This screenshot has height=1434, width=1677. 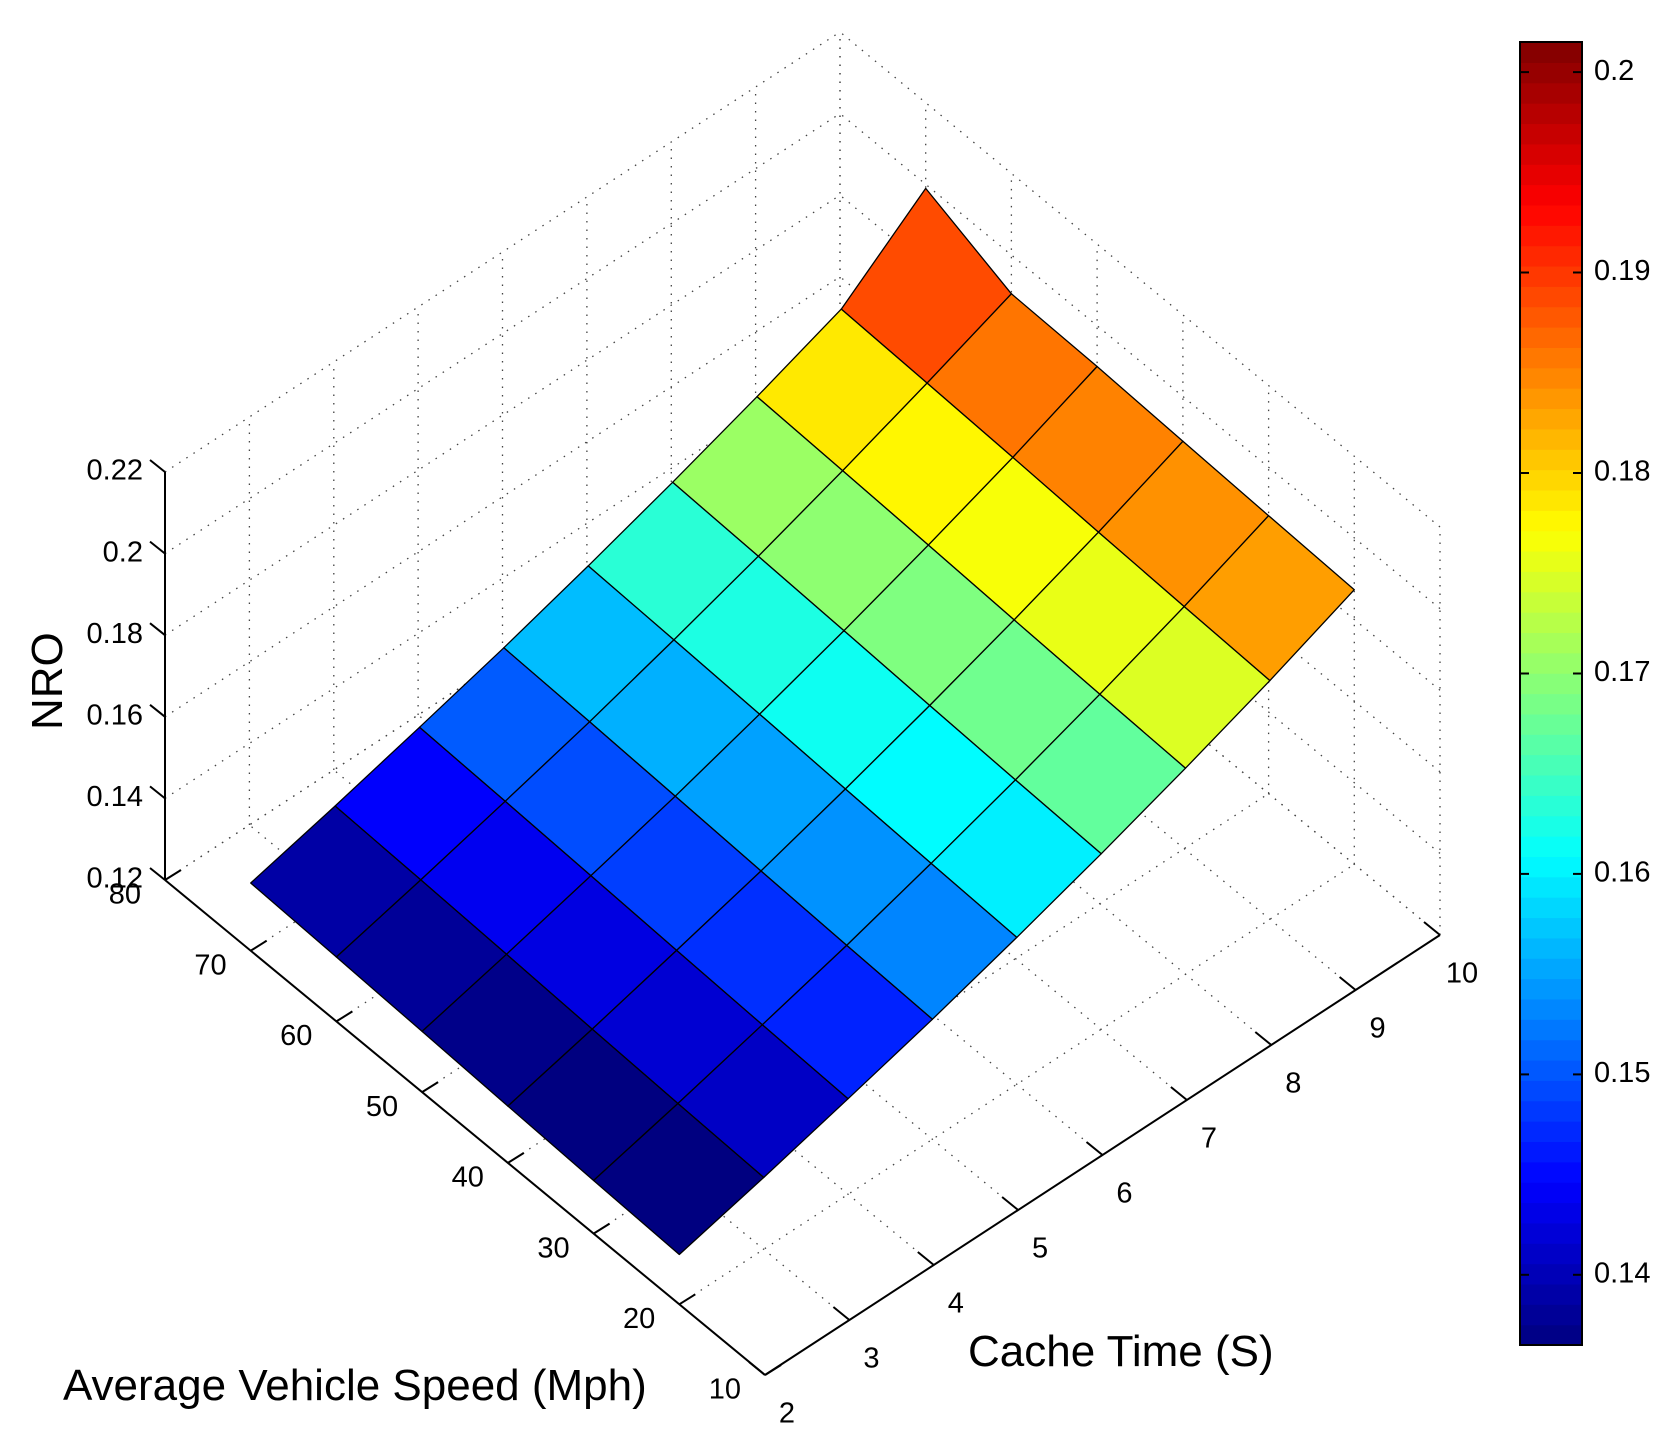 I want to click on colorbar-tick-label: 0.18, so click(x=1622, y=472).